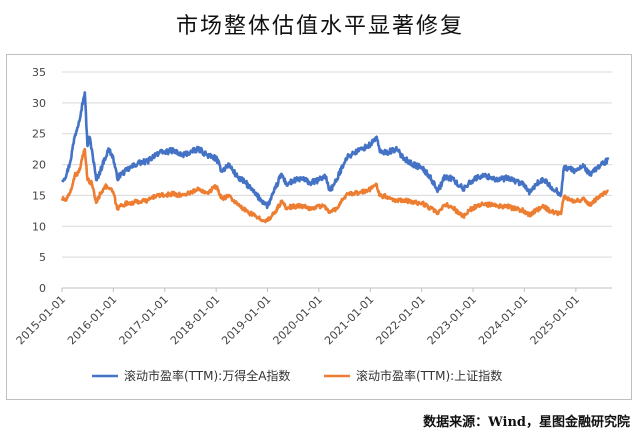 This screenshot has height=445, width=640. I want to click on x-tick-label: 2018-01-01, so click(195, 320).